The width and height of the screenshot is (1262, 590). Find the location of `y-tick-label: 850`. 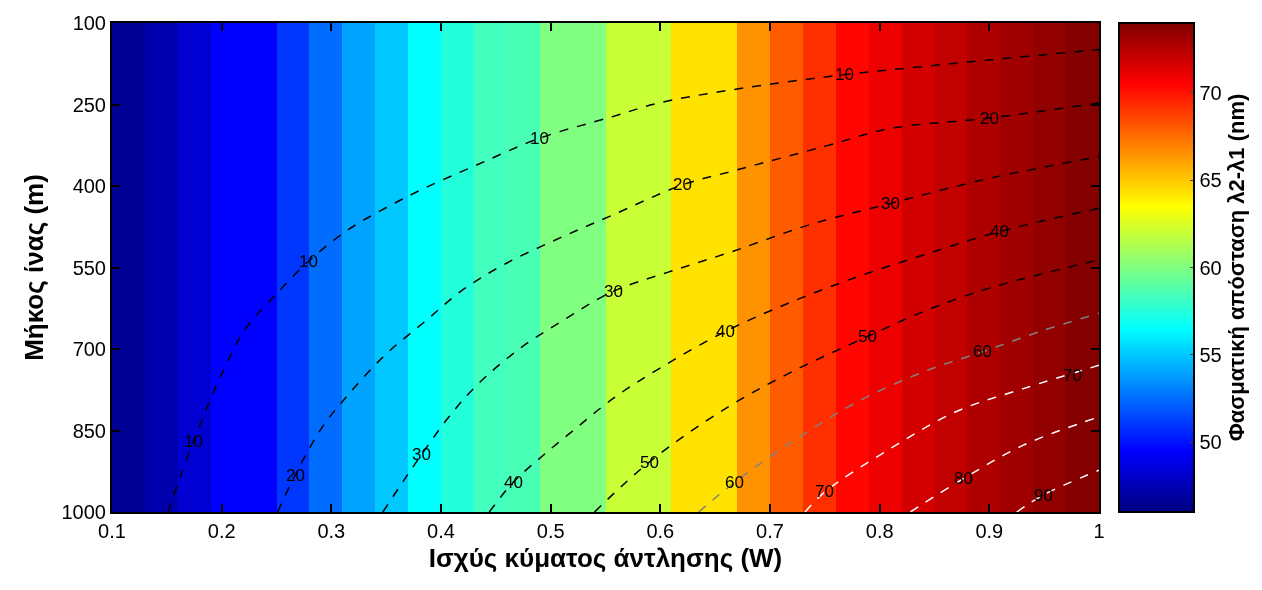

y-tick-label: 850 is located at coordinates (89, 430).